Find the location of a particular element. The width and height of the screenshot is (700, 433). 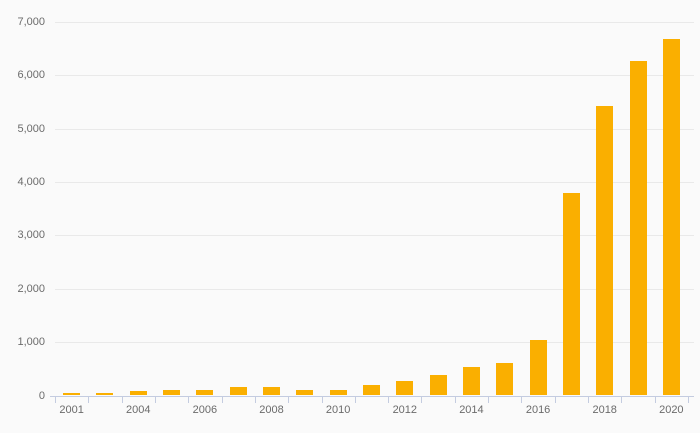

y-axis-label: 3,000 is located at coordinates (31, 235).